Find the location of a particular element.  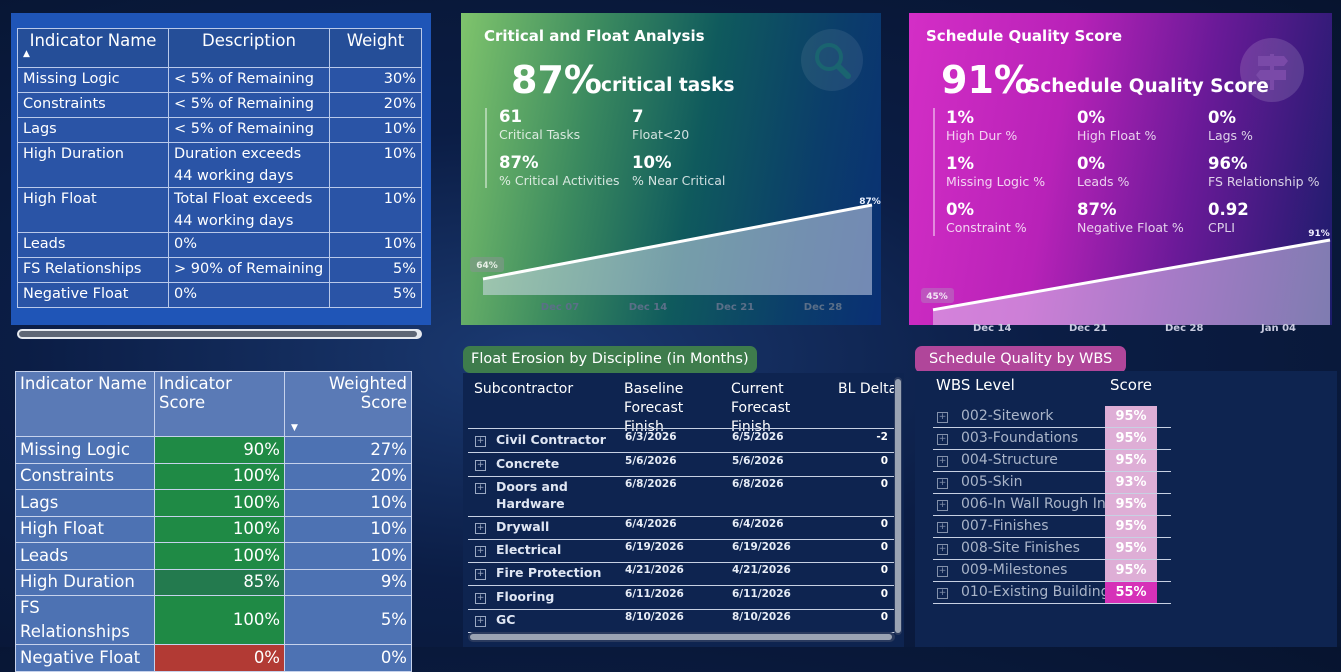

cell-name: FS Relationships is located at coordinates (93, 270).